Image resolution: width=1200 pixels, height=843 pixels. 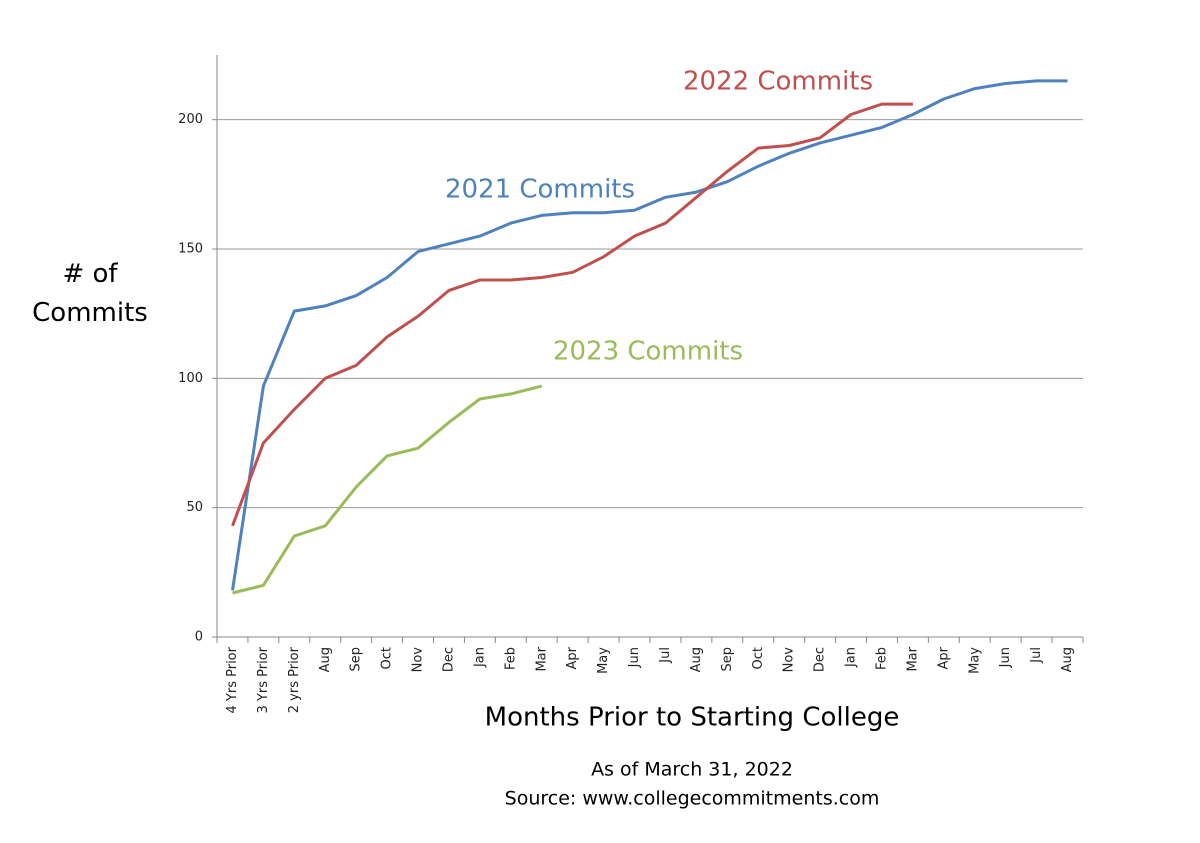 What do you see at coordinates (190, 119) in the screenshot?
I see `y-tick-label: 200` at bounding box center [190, 119].